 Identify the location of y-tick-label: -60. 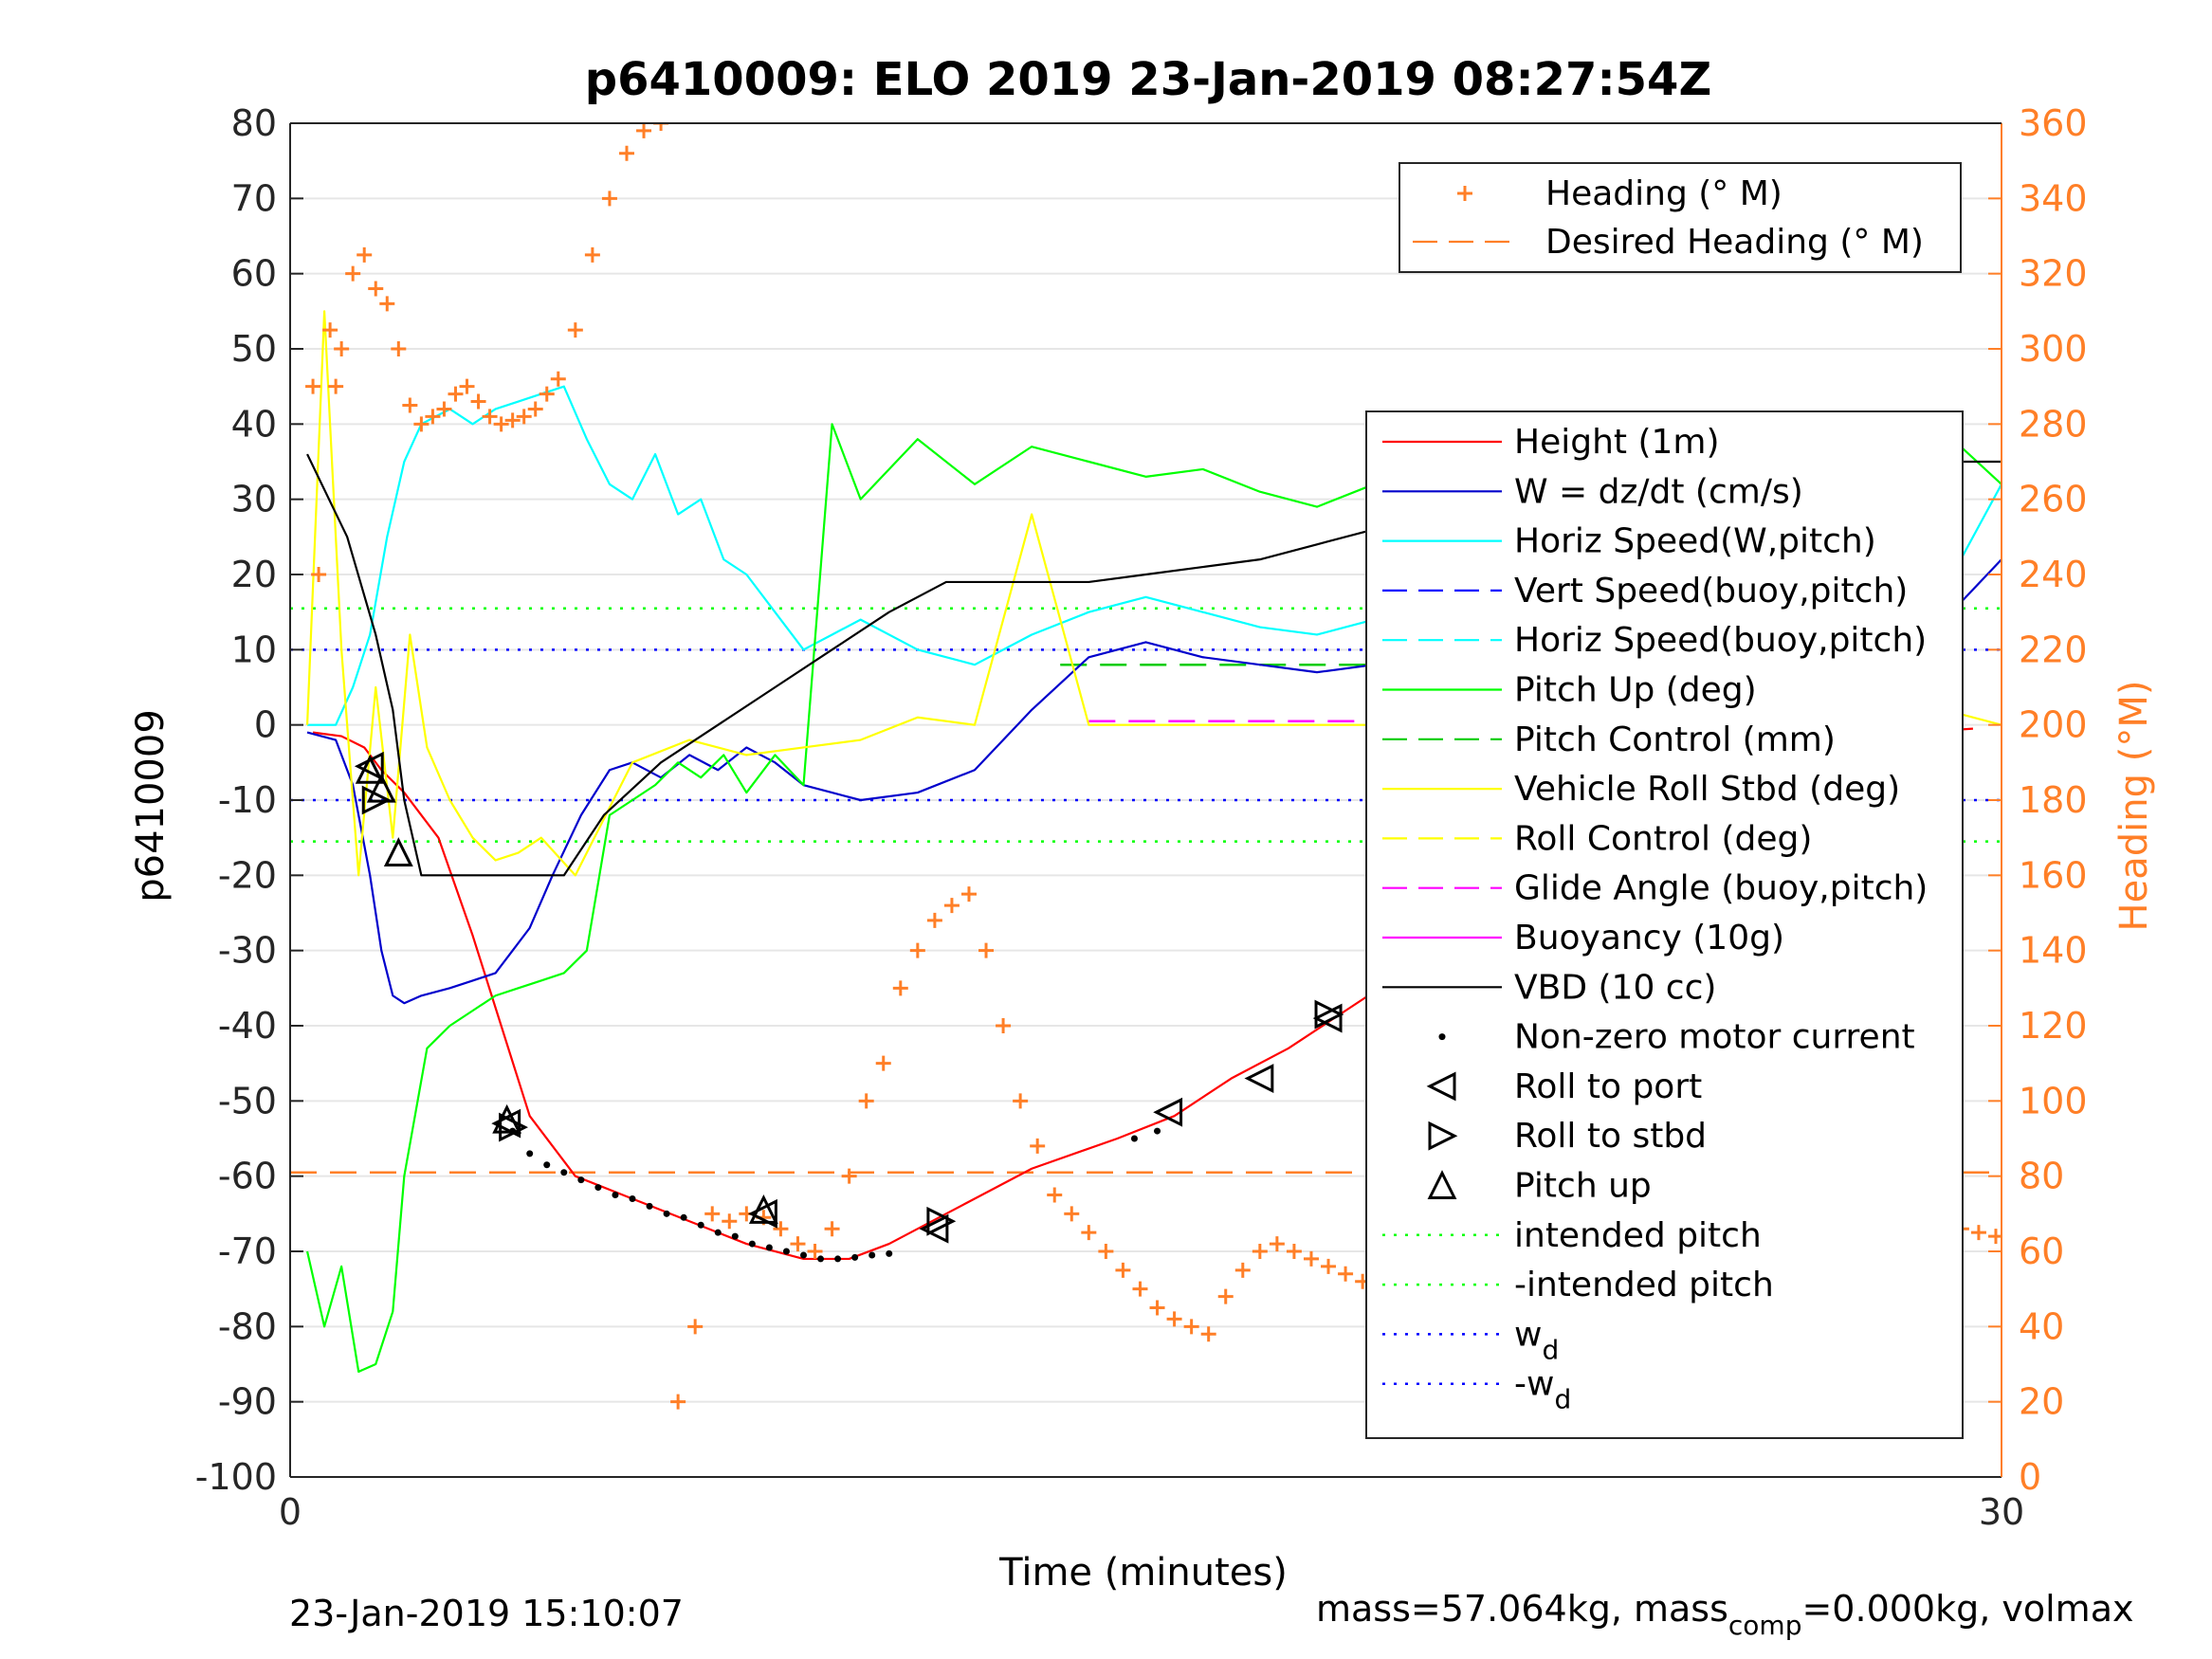
(247, 1176).